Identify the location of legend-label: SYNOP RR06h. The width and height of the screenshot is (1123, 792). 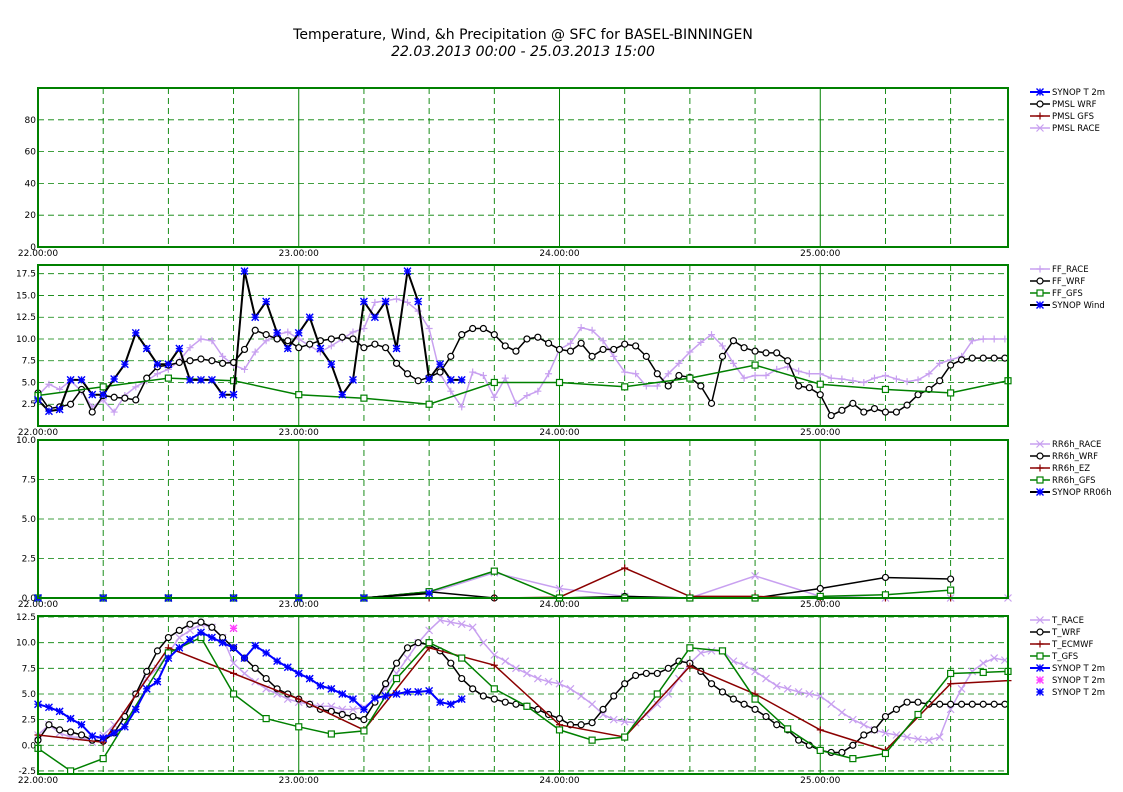
(1081, 493).